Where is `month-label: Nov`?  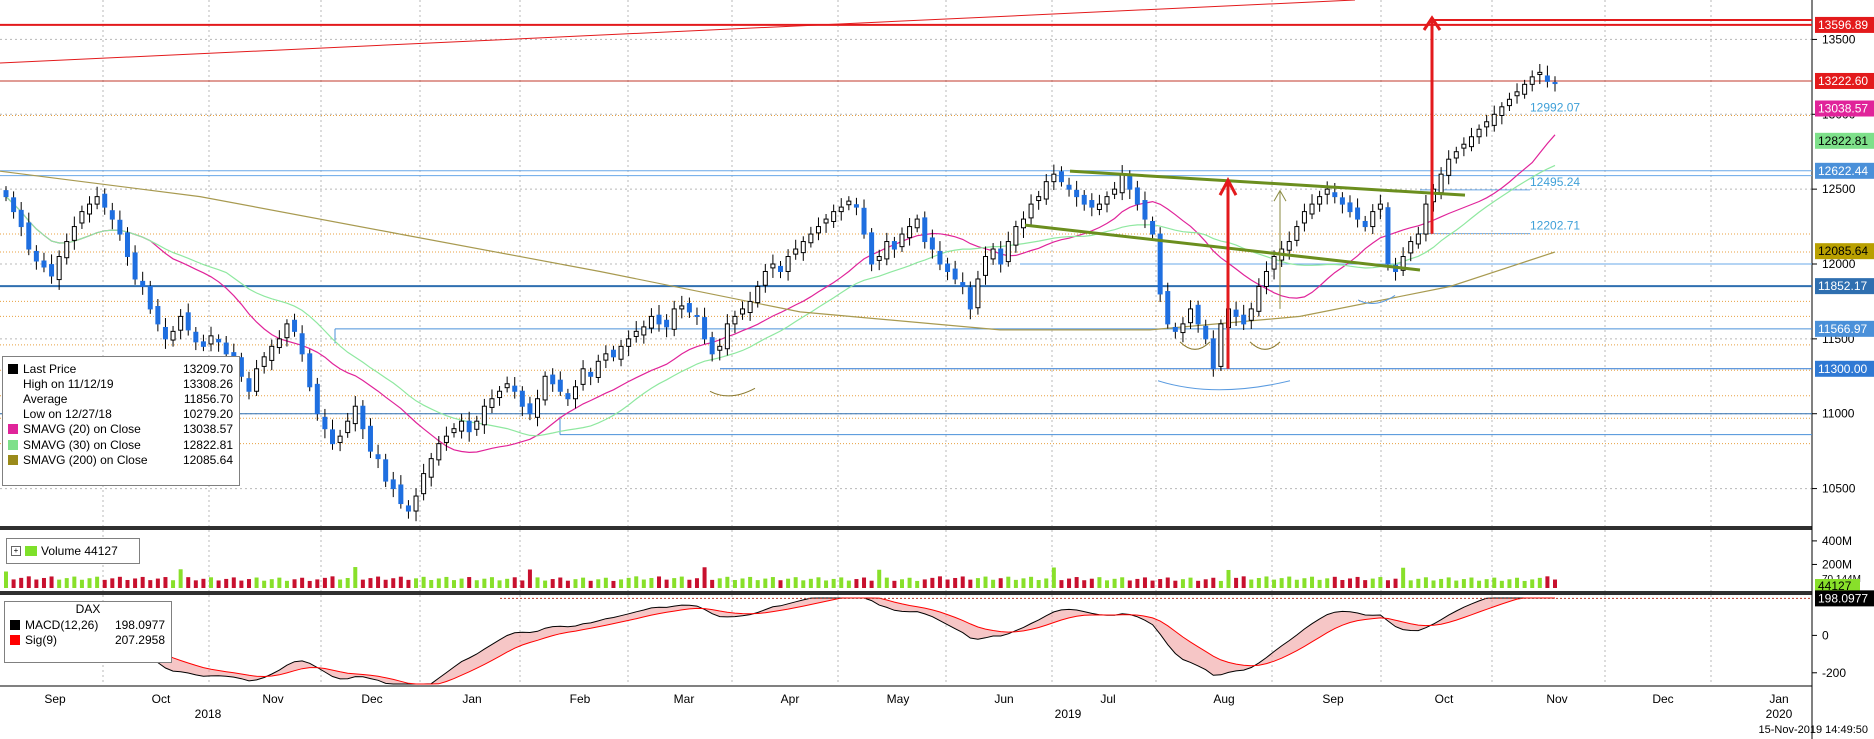
month-label: Nov is located at coordinates (272, 699).